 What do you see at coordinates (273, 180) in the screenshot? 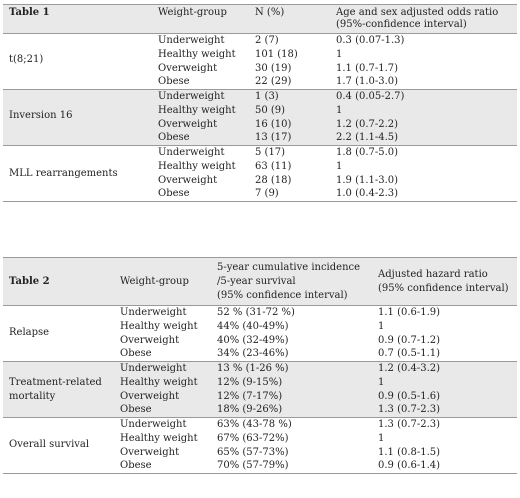
I see `n-cell: 28 (18)` at bounding box center [273, 180].